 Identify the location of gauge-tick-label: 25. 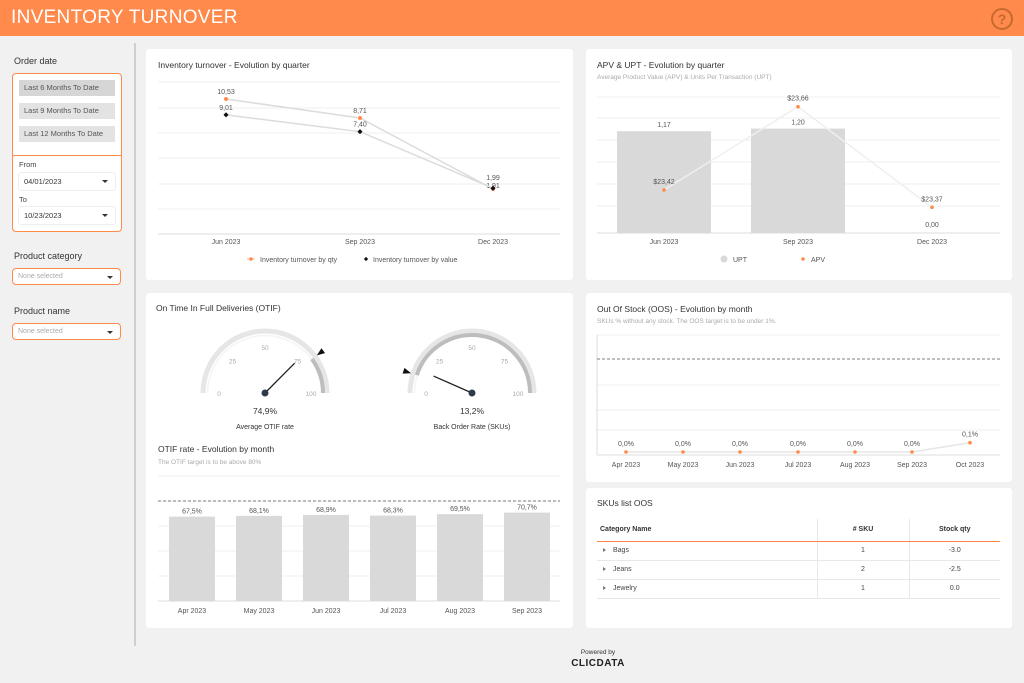
(233, 361).